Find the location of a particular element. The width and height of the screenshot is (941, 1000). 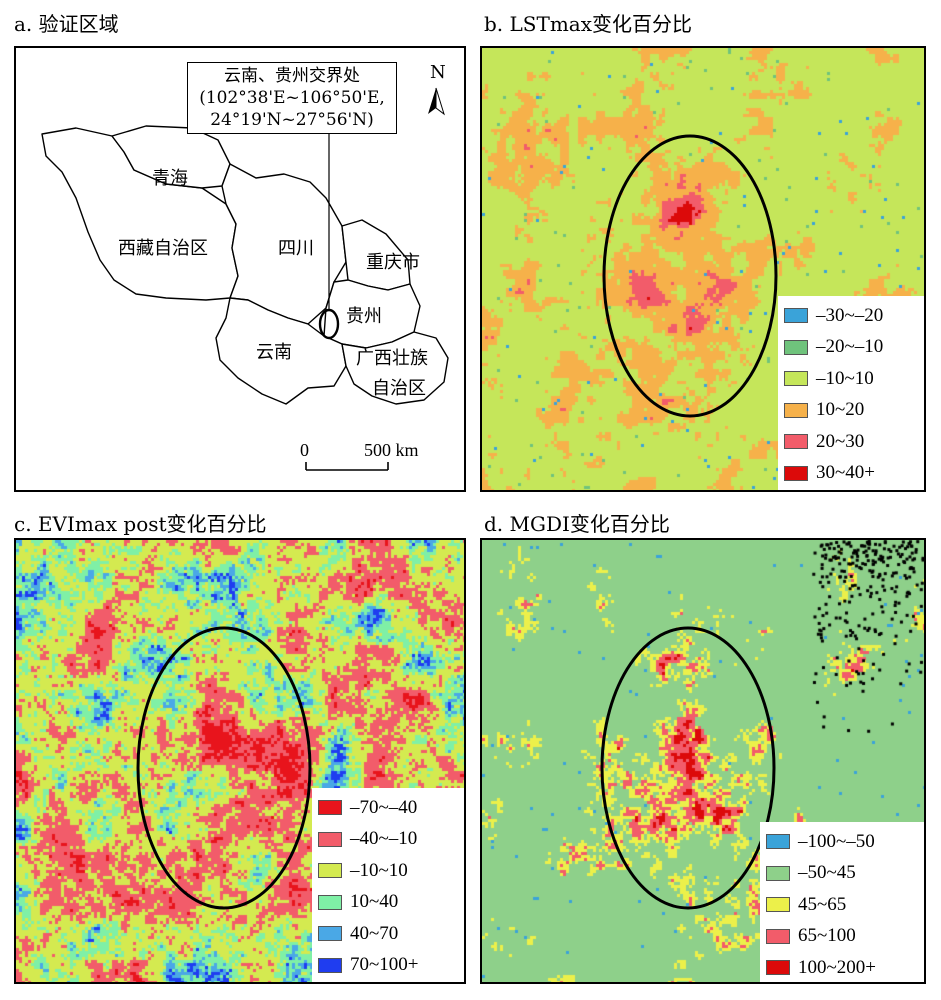

region-label-guangxi-2: 自治区 is located at coordinates (399, 388).